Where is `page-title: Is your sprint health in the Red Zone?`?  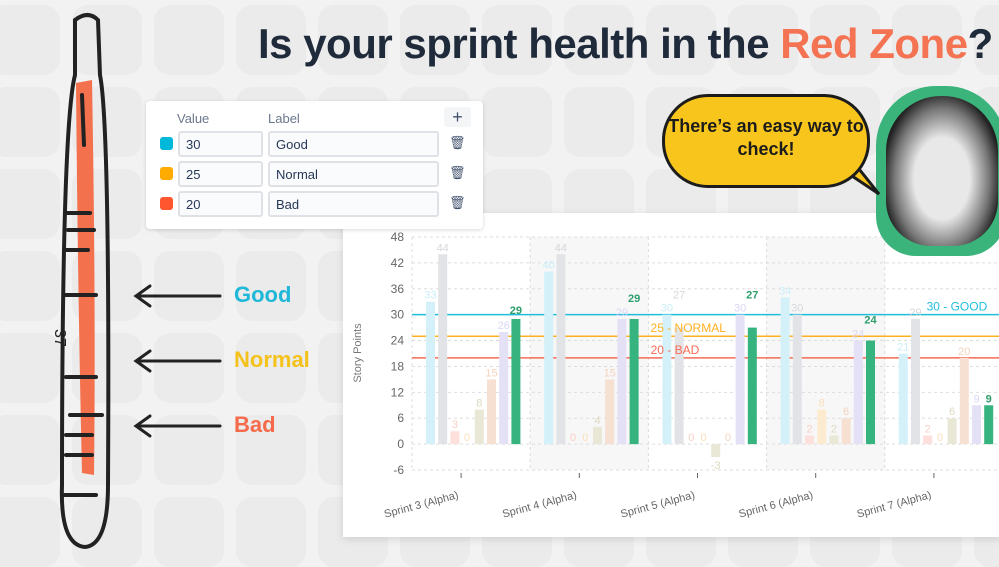 page-title: Is your sprint health in the Red Zone? is located at coordinates (625, 44).